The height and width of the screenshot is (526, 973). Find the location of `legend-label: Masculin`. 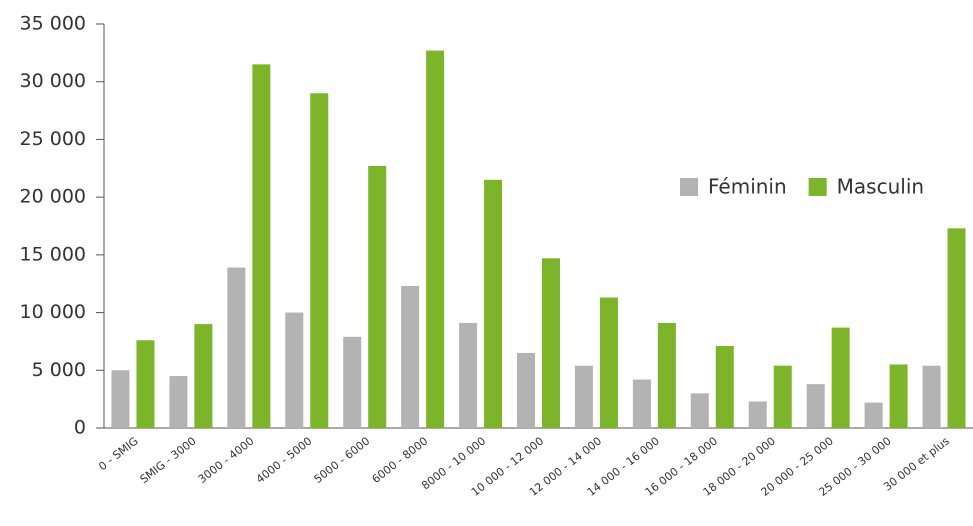

legend-label: Masculin is located at coordinates (880, 187).